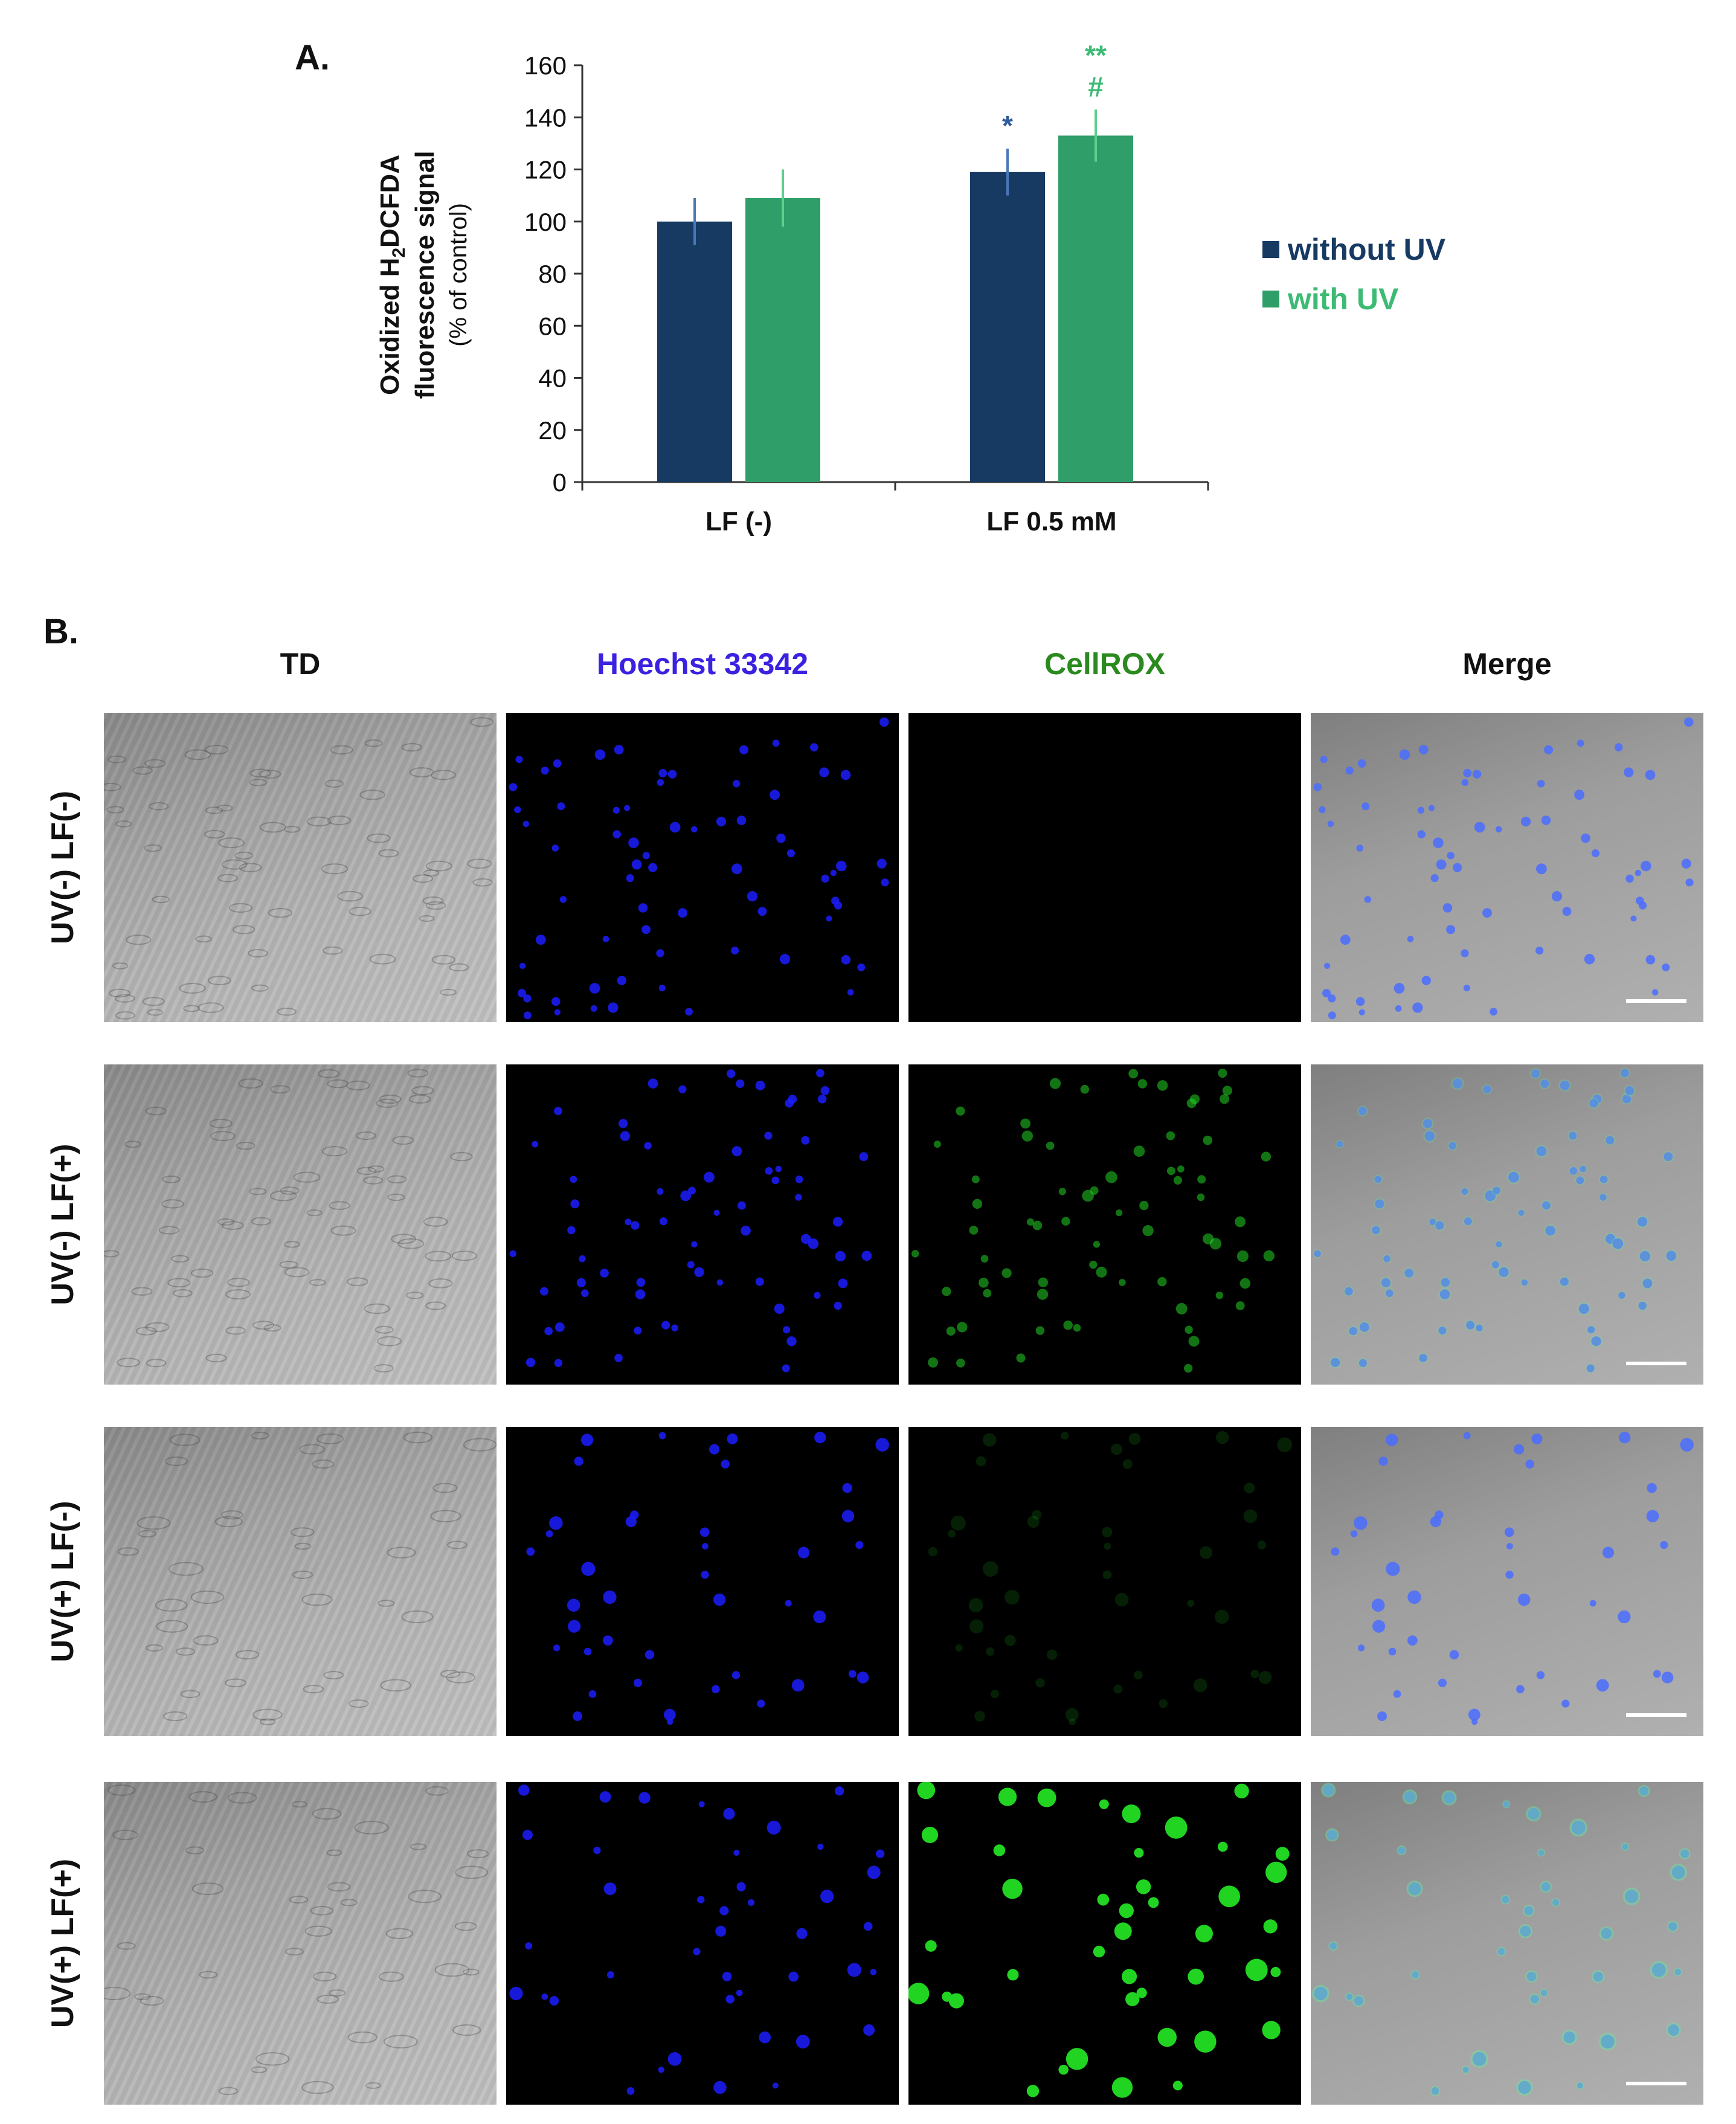  I want to click on x-categories: LF (-) LF 0.5 mM, so click(912, 521).